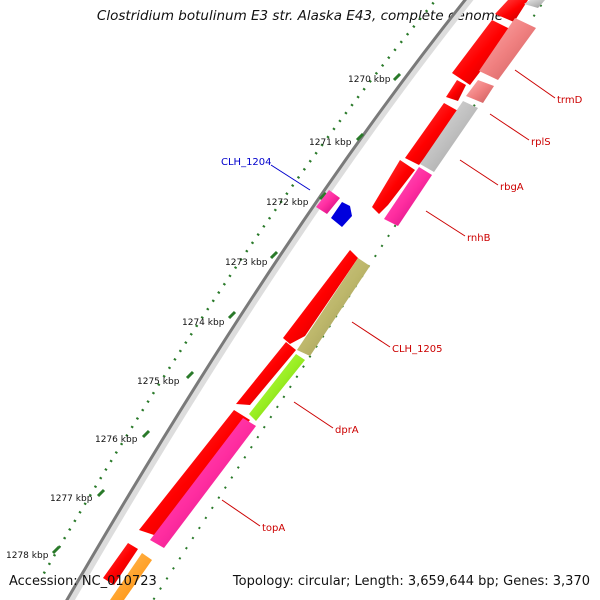  Describe the element at coordinates (203, 323) in the screenshot. I see `tick-label: 1274 kbp` at that location.